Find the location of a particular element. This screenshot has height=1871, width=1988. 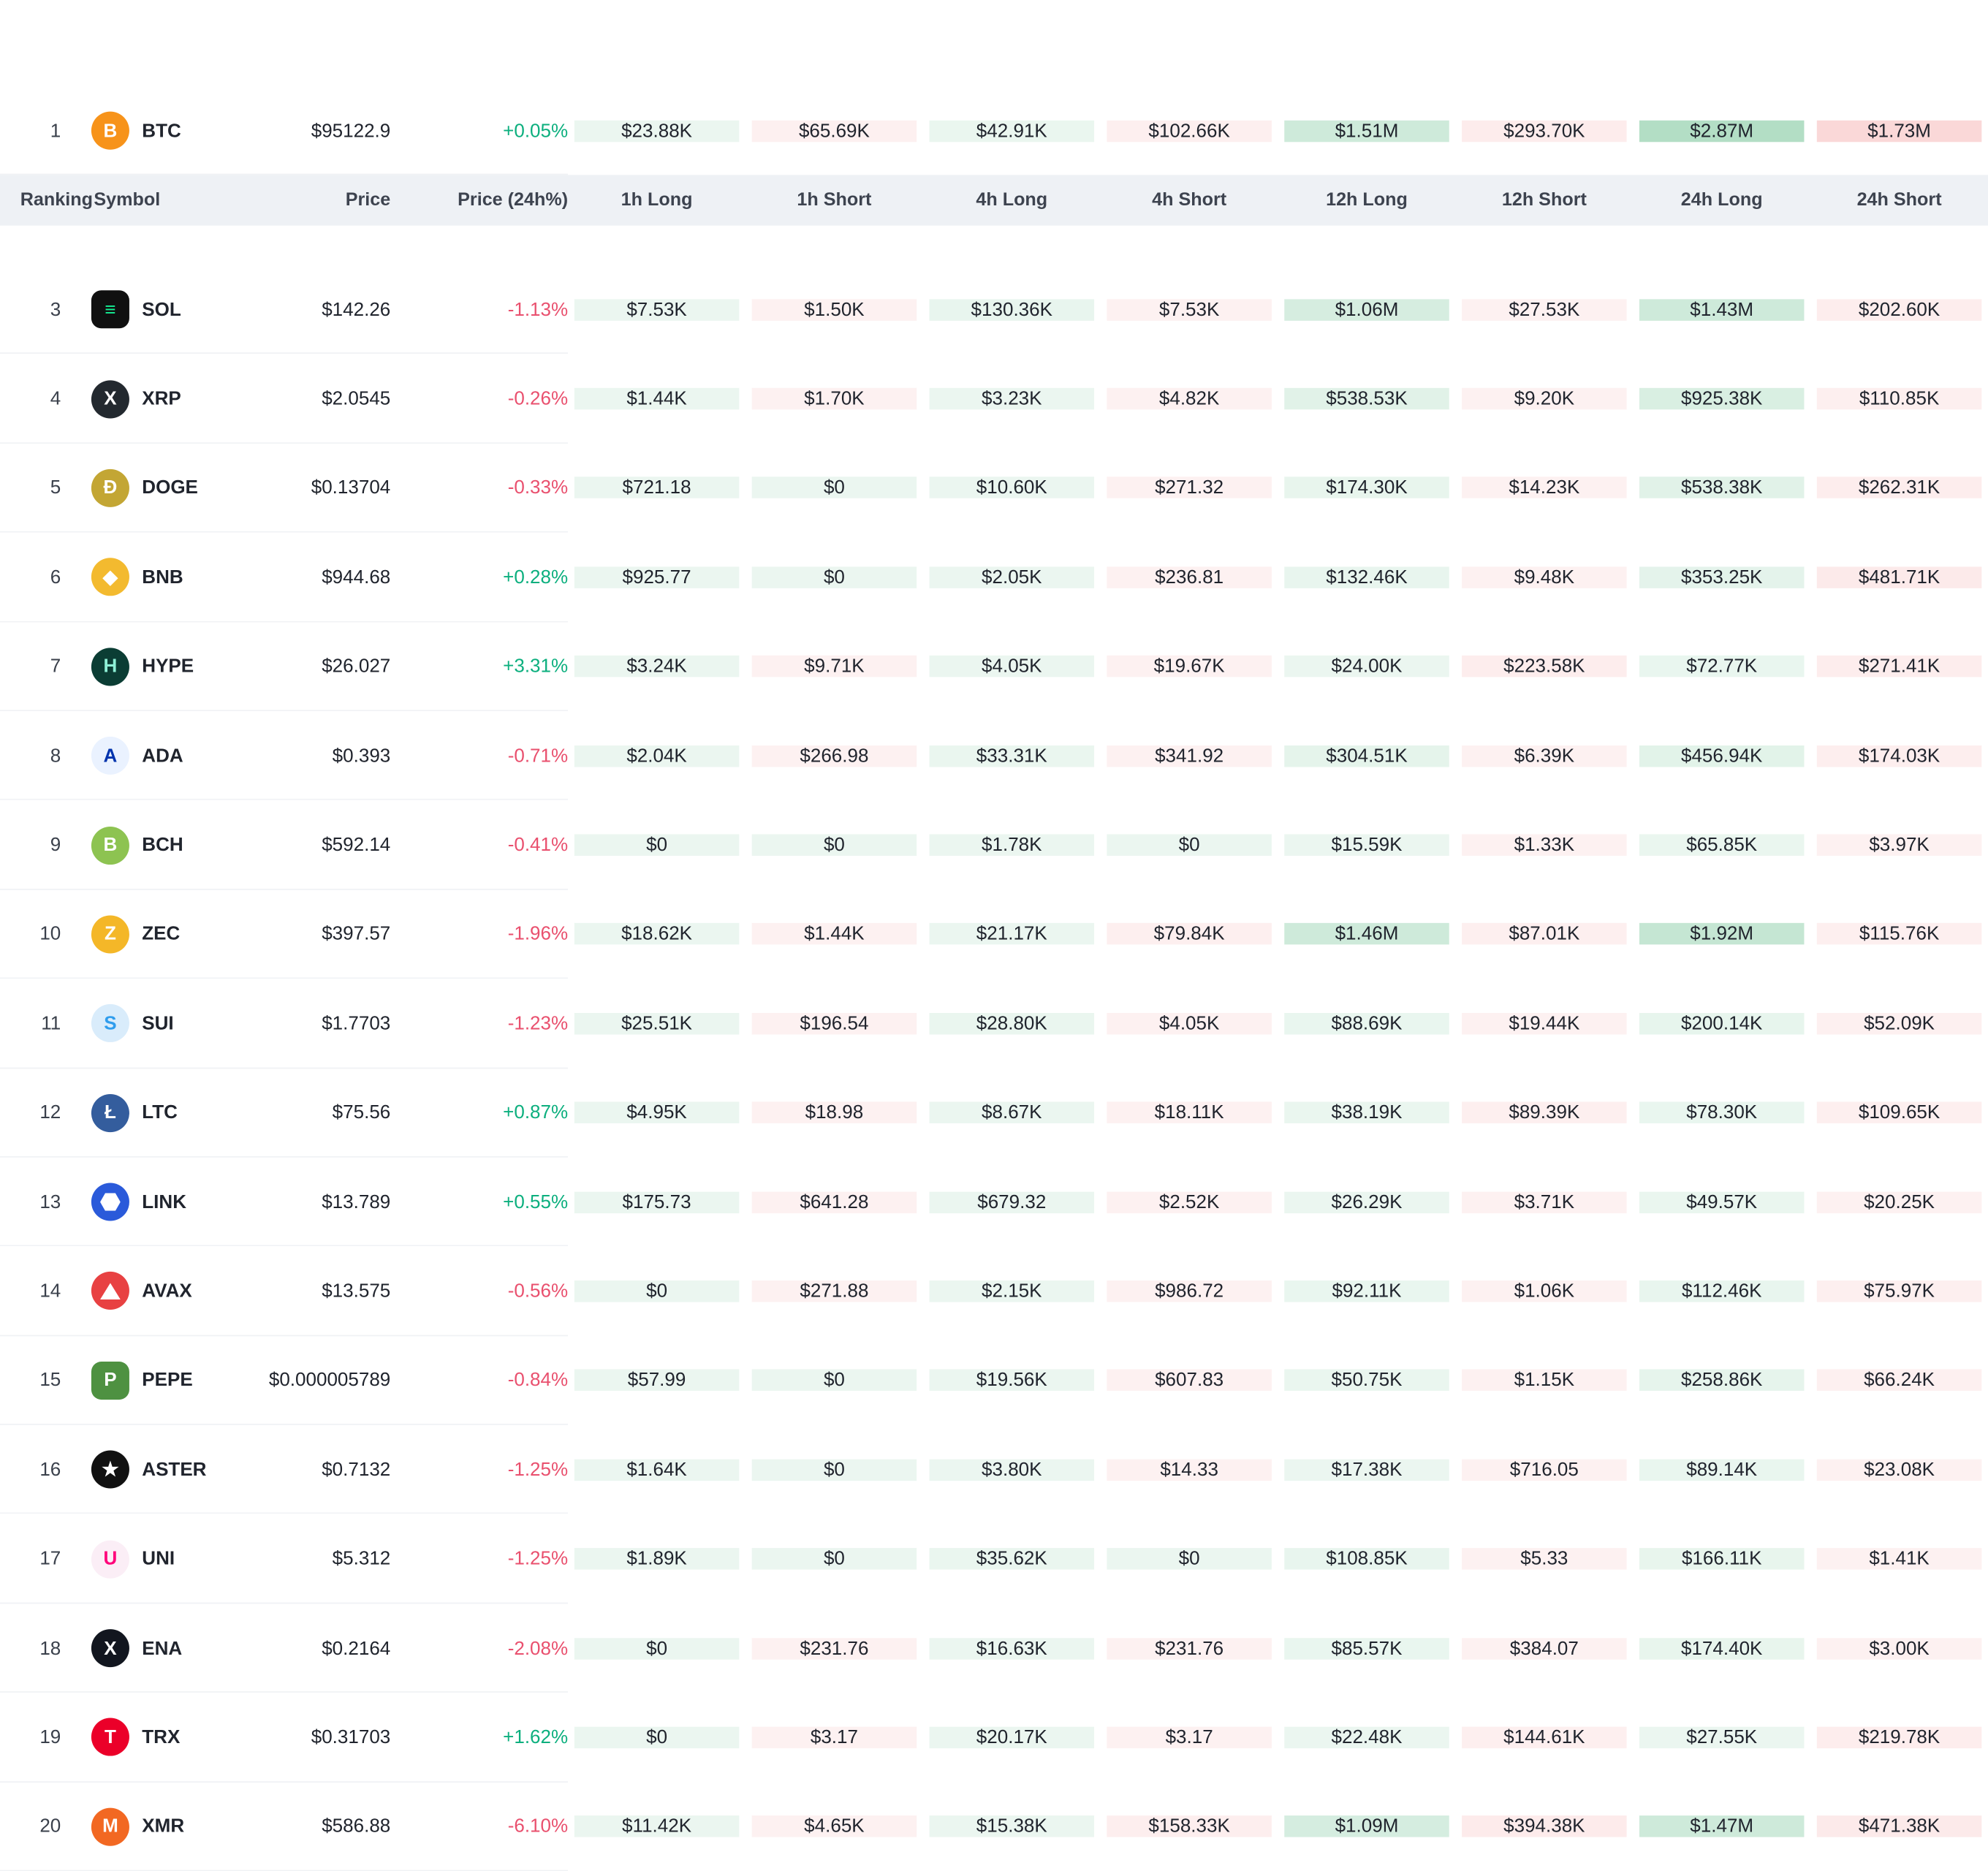

price-cell: $13.789 is located at coordinates (356, 1202).